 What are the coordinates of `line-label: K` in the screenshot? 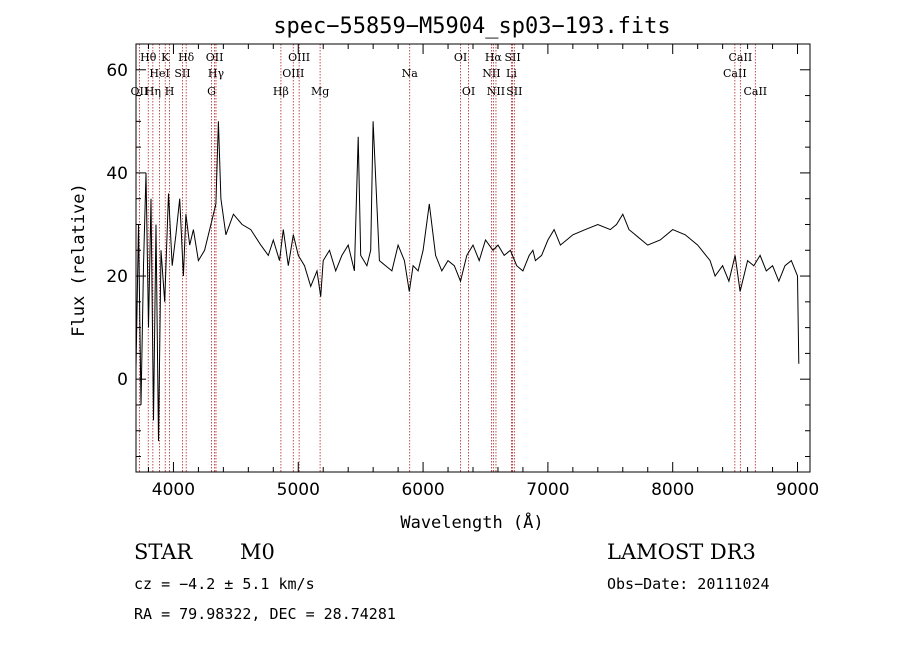 It's located at (165, 57).